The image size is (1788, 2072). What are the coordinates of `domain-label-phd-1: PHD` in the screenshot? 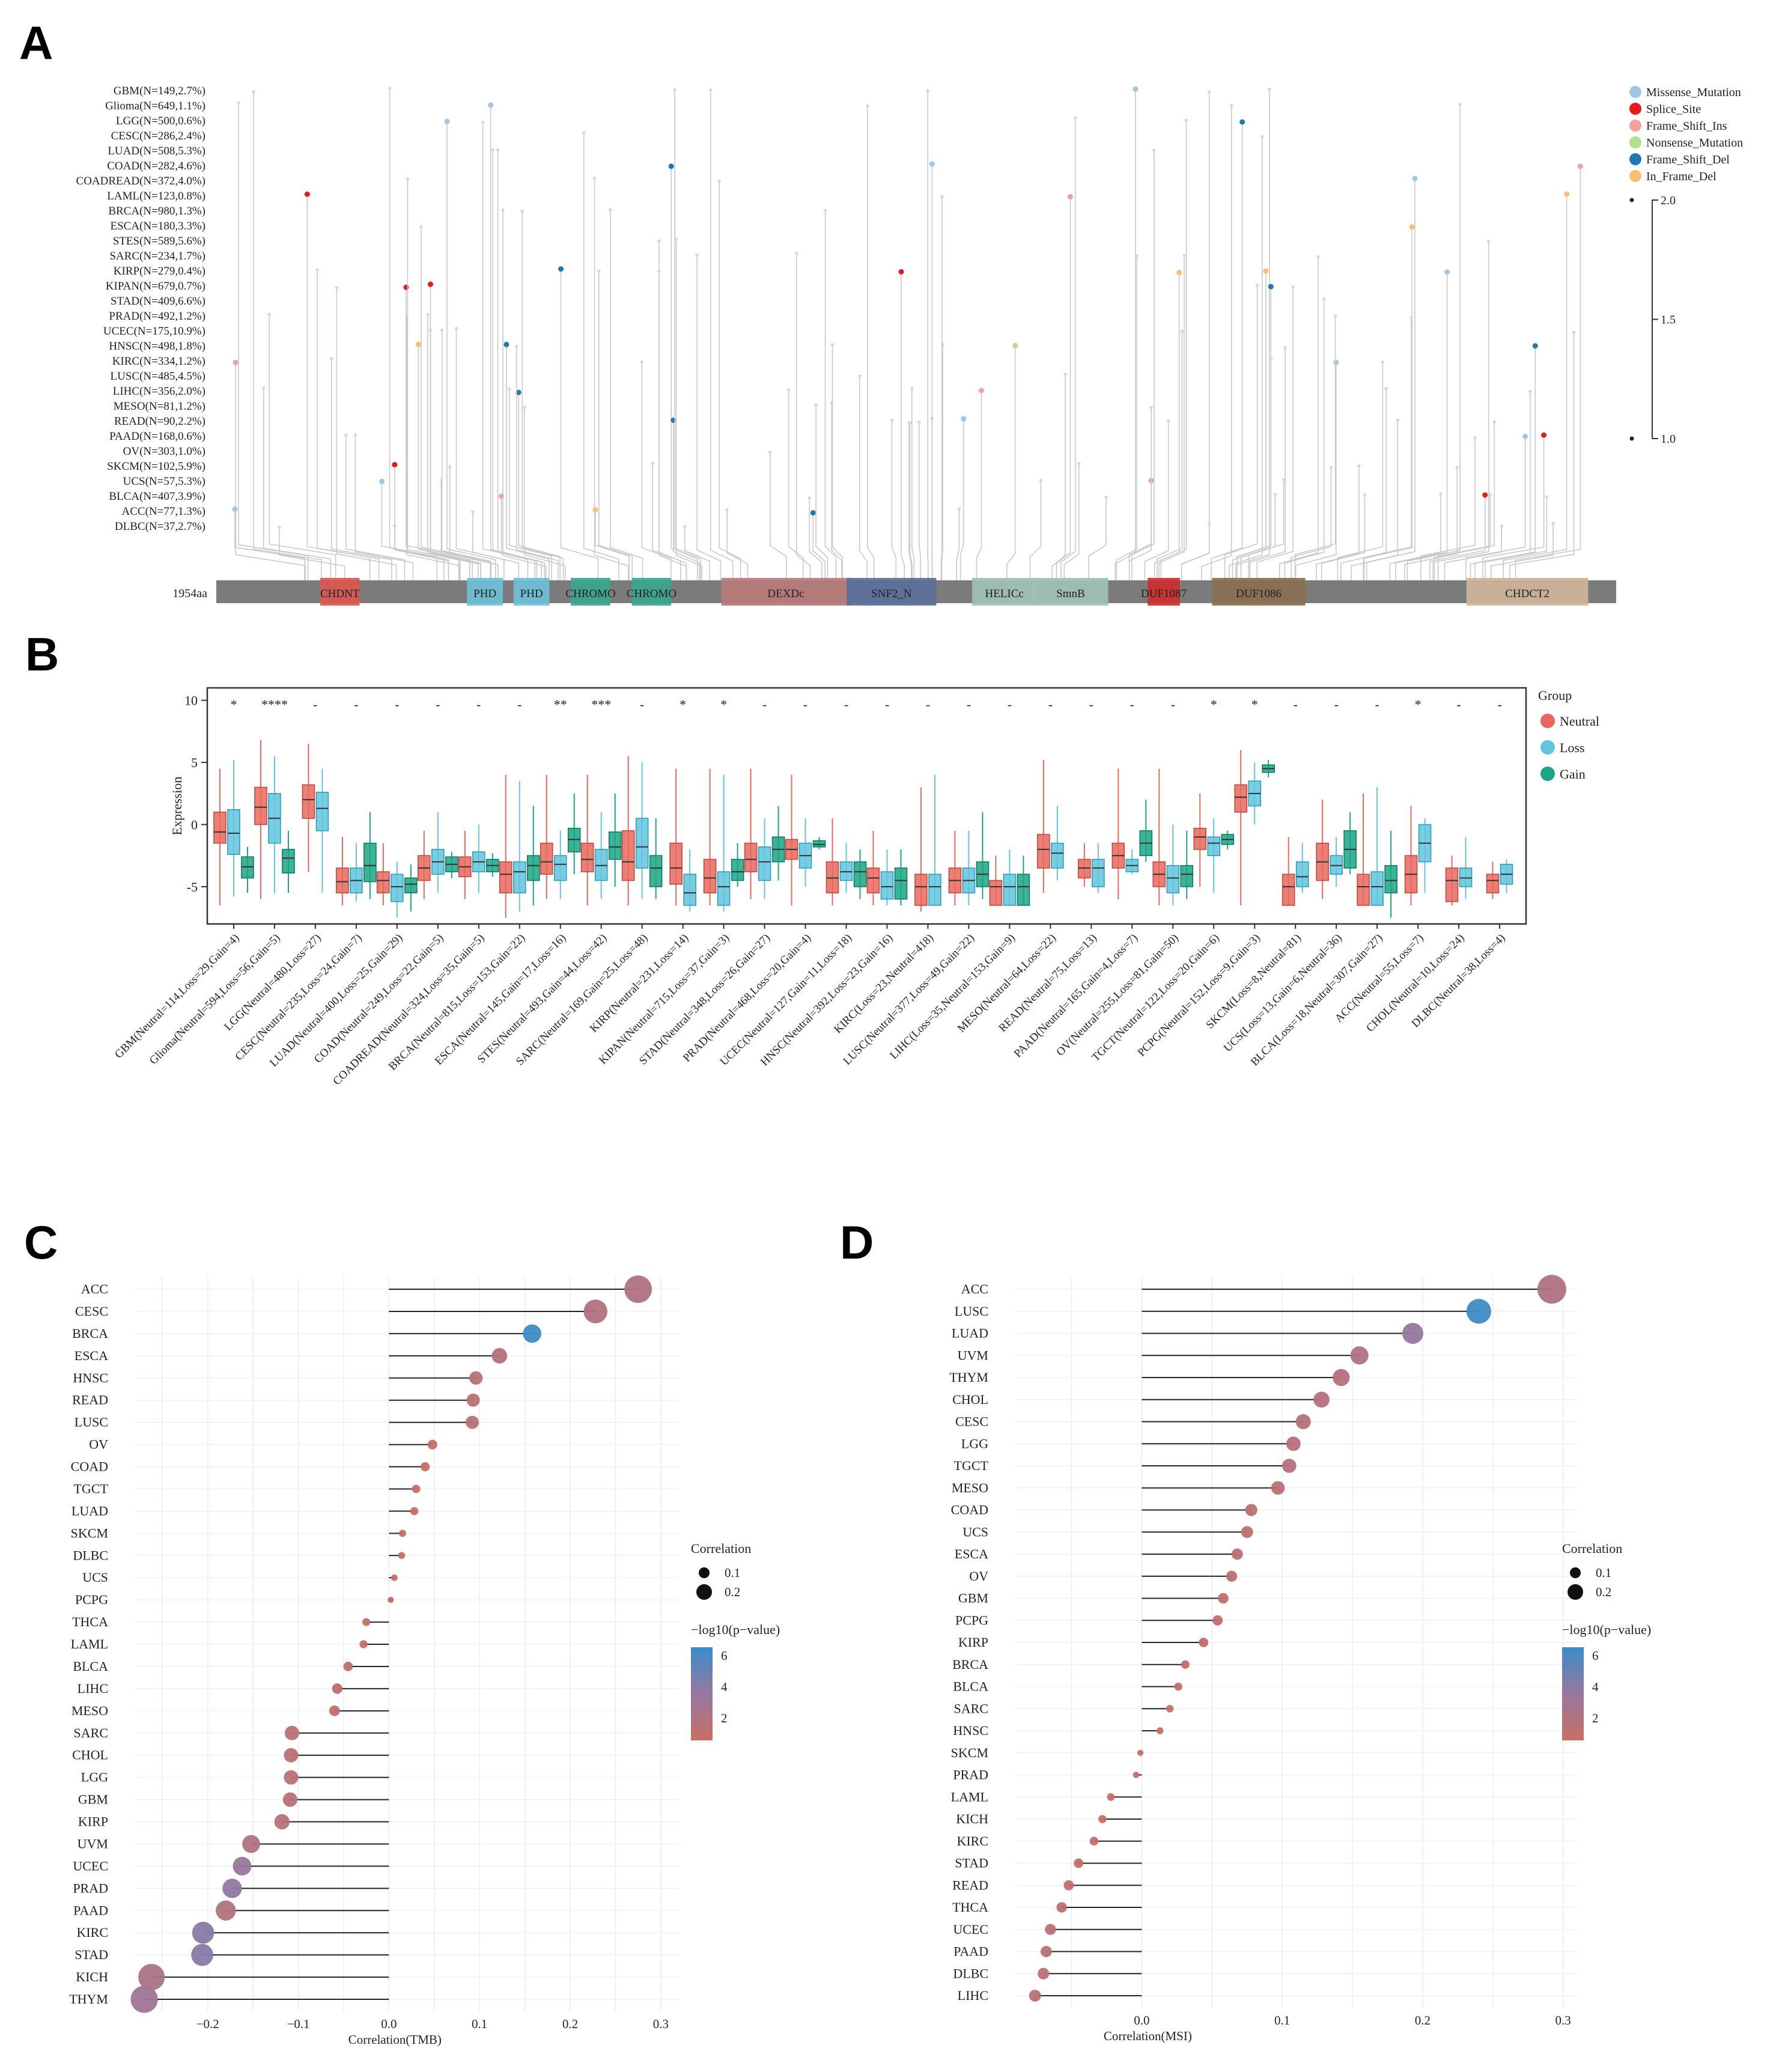 It's located at (484, 594).